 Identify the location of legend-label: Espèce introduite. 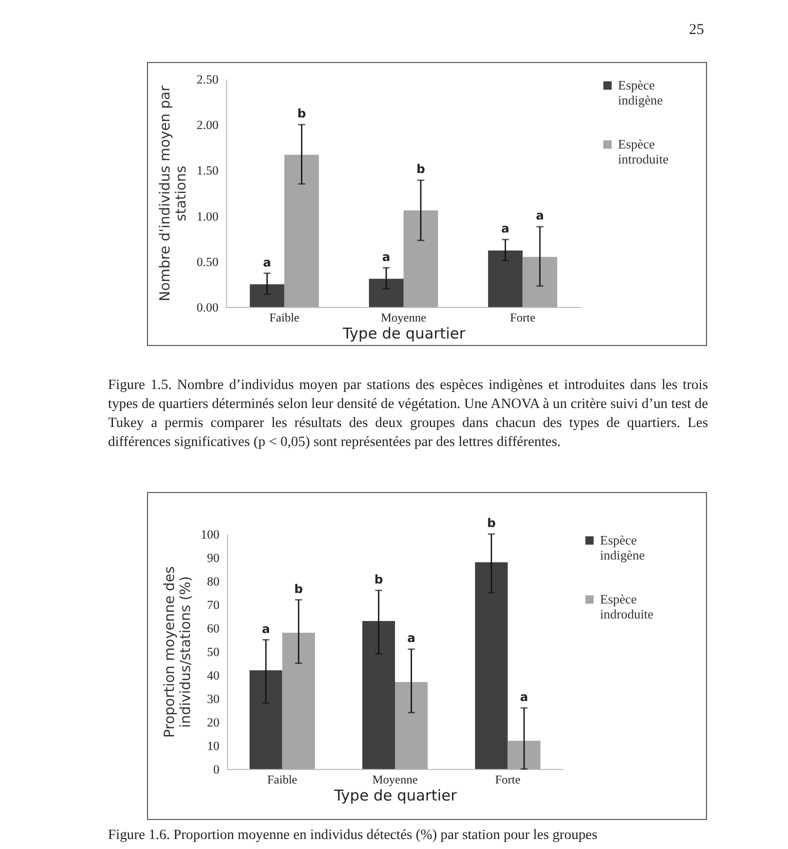
(643, 151).